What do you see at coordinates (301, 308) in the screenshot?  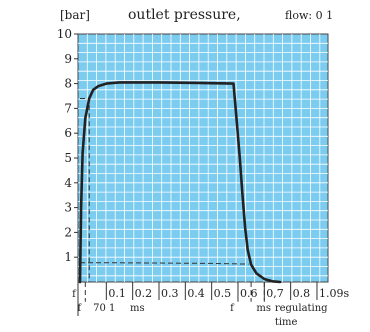 I see `bottom-label: regulating` at bounding box center [301, 308].